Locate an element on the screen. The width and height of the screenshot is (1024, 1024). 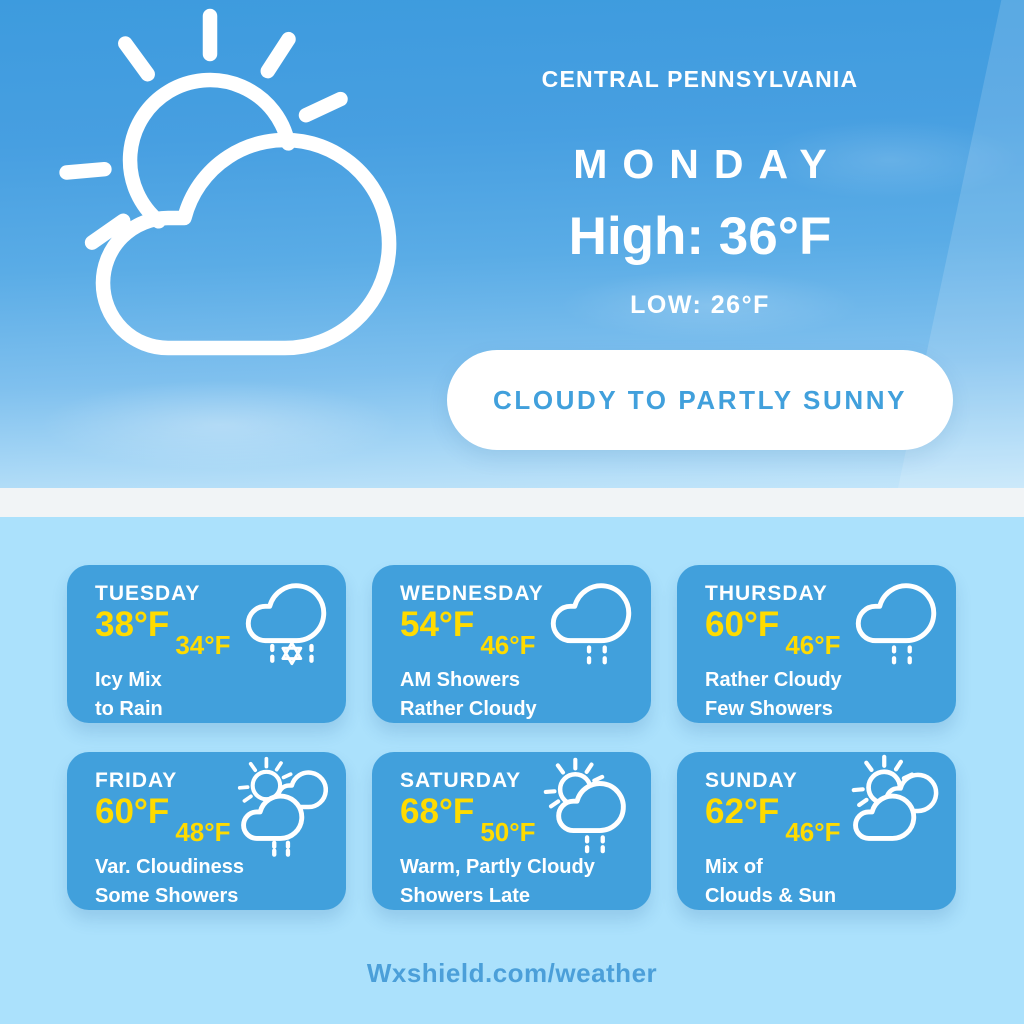
card-temps: 60°F 48°F is located at coordinates (163, 818).